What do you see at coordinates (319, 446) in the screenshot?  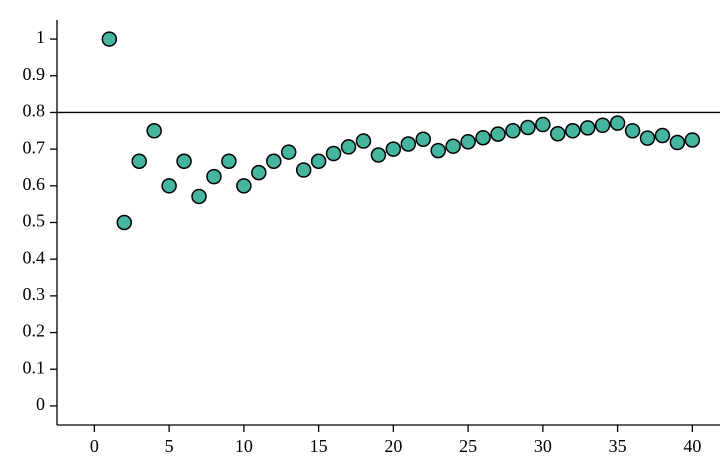 I see `x-tick-label: 15` at bounding box center [319, 446].